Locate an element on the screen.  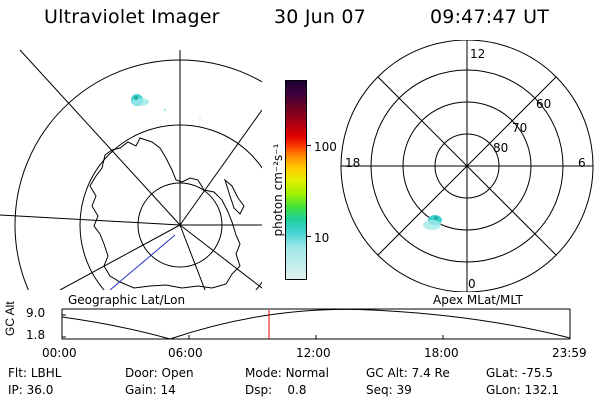
altitude-ytick: 1.8 is located at coordinates (36, 335).